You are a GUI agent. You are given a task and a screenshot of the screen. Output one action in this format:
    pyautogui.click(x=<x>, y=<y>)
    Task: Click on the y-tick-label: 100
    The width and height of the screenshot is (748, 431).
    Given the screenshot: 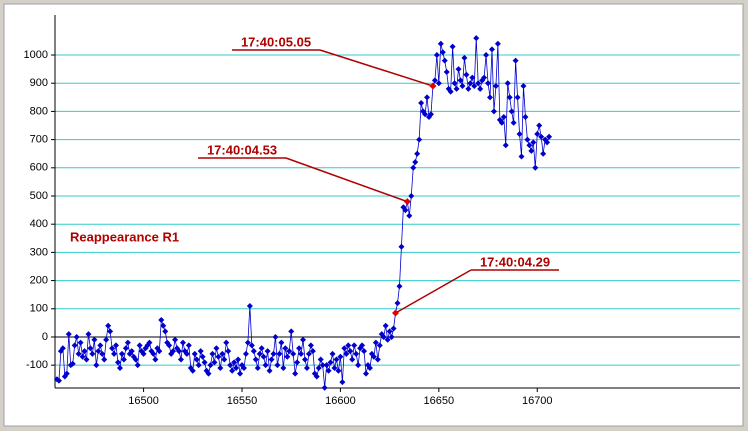 What is the action you would take?
    pyautogui.click(x=39, y=309)
    